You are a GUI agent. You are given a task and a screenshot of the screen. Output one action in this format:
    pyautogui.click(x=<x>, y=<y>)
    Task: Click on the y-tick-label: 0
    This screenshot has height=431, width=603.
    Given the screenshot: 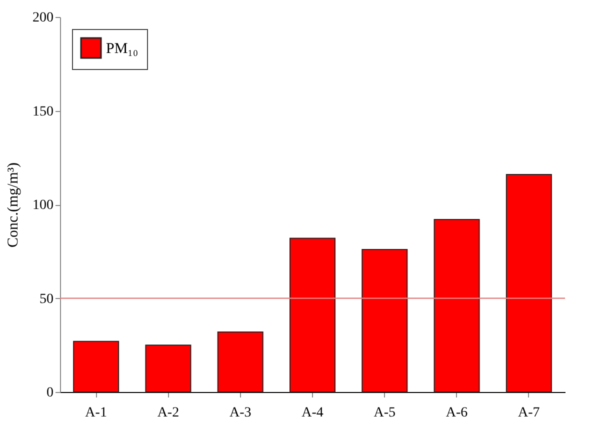 What is the action you would take?
    pyautogui.click(x=50, y=393)
    